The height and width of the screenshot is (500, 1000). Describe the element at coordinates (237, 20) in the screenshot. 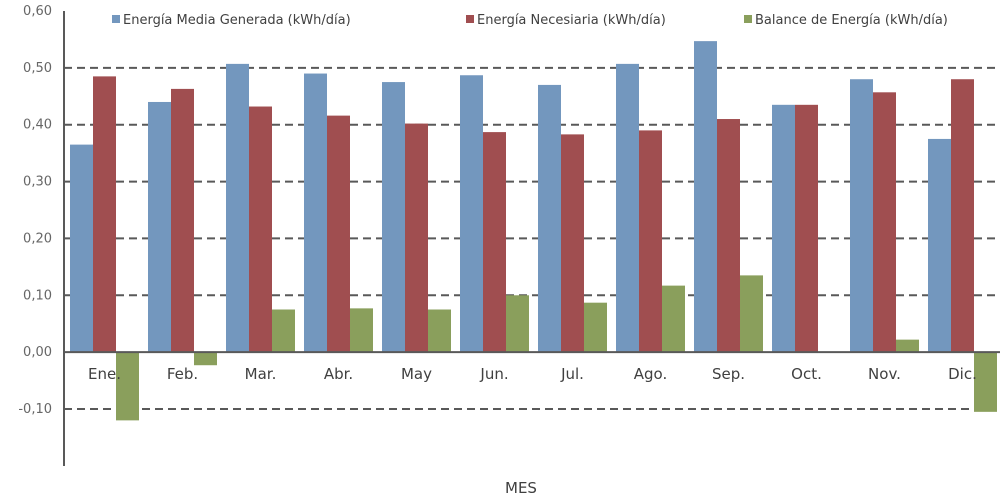

I see `legend-label: Energía Media Generada (kWh/día)` at that location.